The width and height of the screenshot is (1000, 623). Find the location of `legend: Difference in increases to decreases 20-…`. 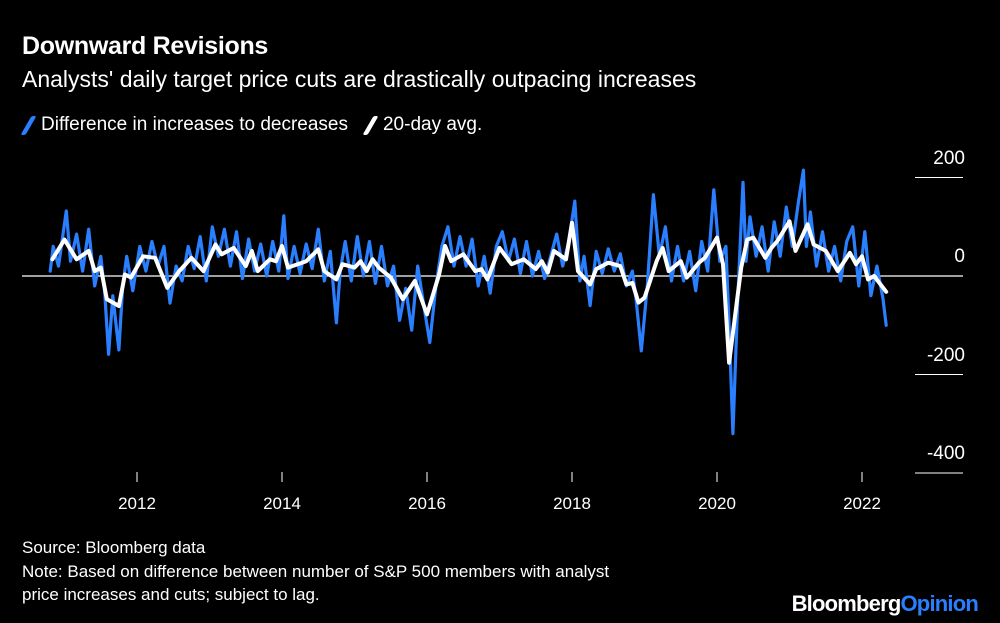

legend: Difference in increases to decreases 20-… is located at coordinates (259, 125).